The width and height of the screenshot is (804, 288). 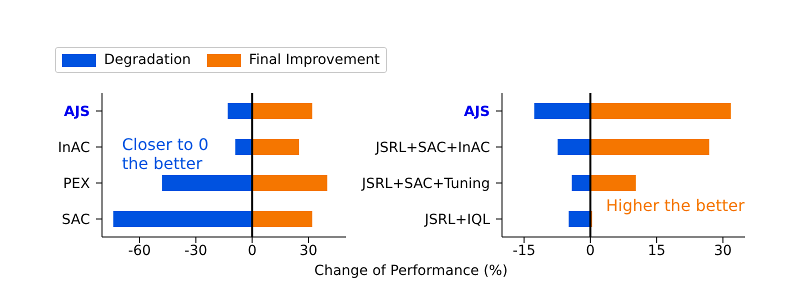 What do you see at coordinates (74, 148) in the screenshot?
I see `y-tick-label: InAC` at bounding box center [74, 148].